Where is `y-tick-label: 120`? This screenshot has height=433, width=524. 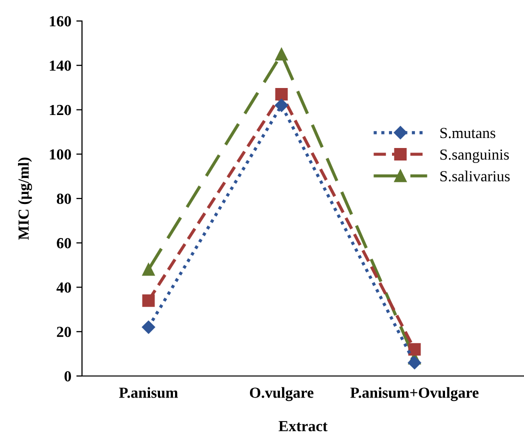
y-tick-label: 120 is located at coordinates (60, 110).